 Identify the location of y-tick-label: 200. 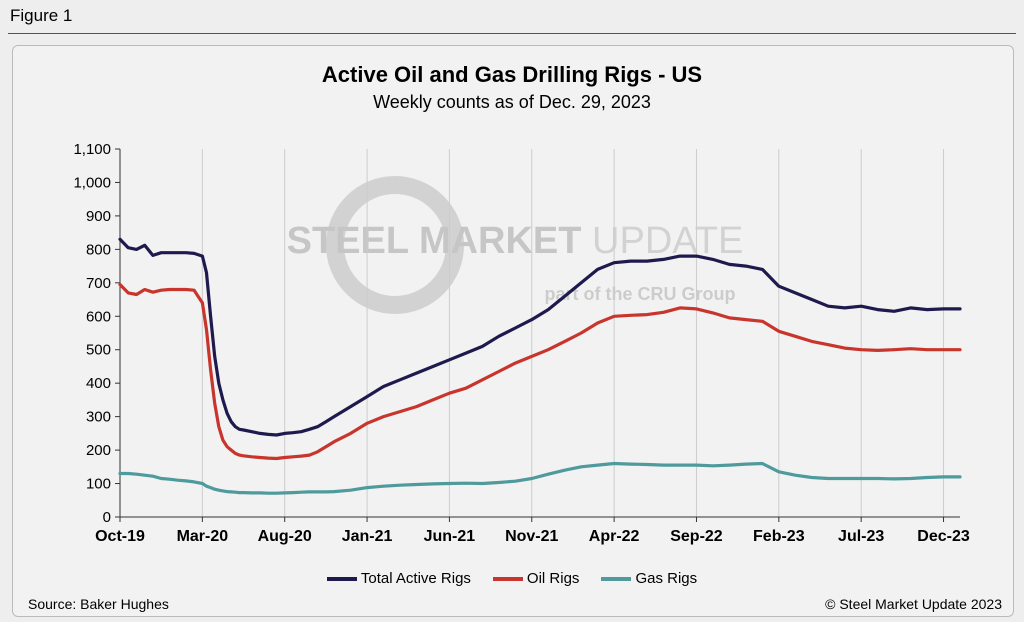
(98, 450).